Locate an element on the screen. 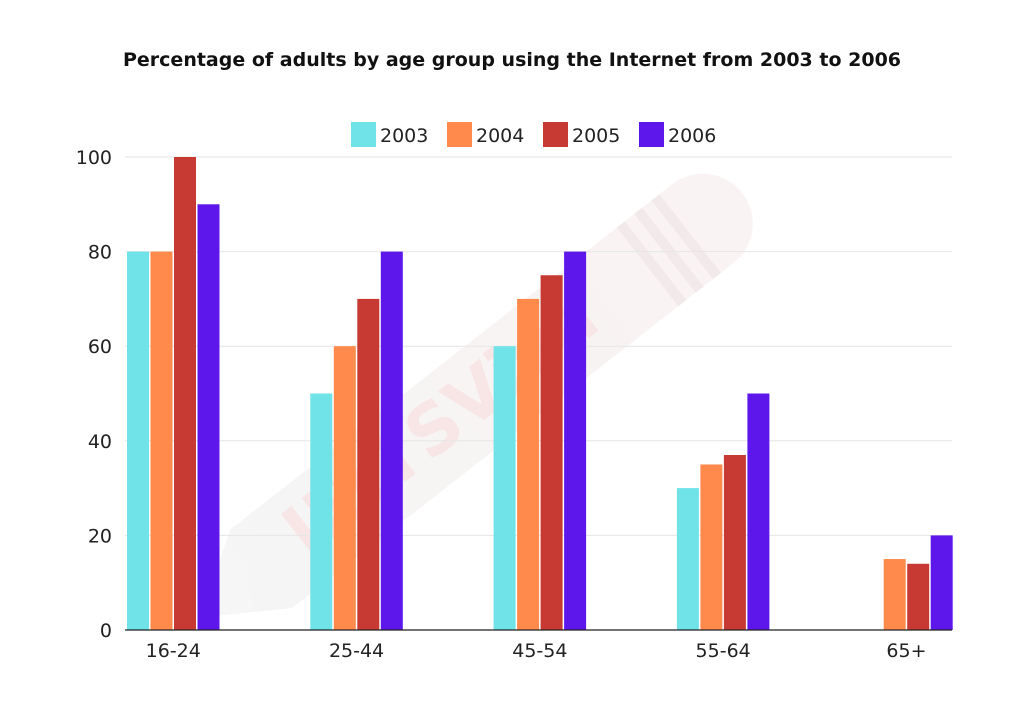  x-tick-label: 16-24 is located at coordinates (173, 651).